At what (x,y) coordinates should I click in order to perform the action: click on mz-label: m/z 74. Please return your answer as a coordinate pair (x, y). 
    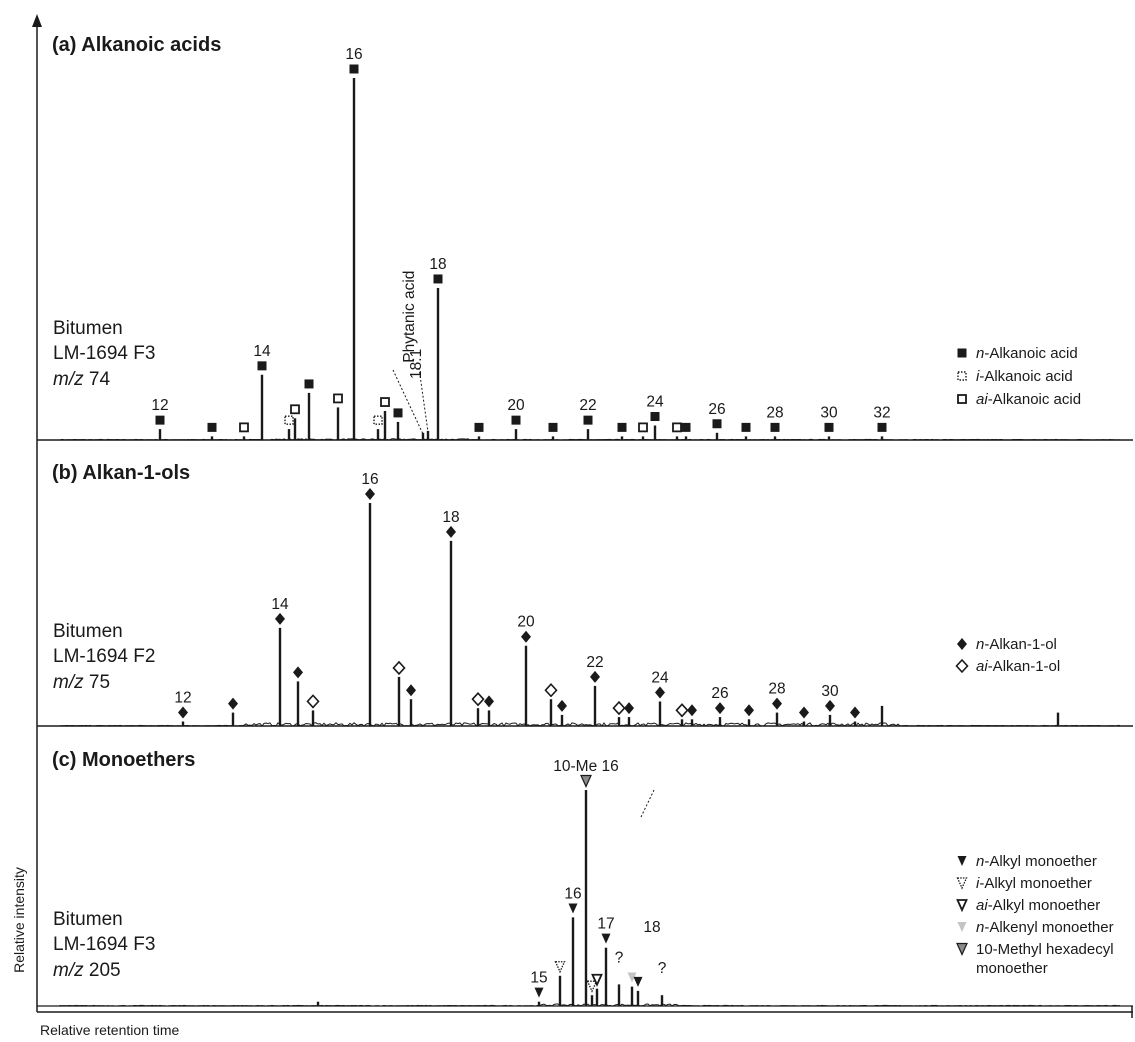
    Looking at the image, I should click on (81, 379).